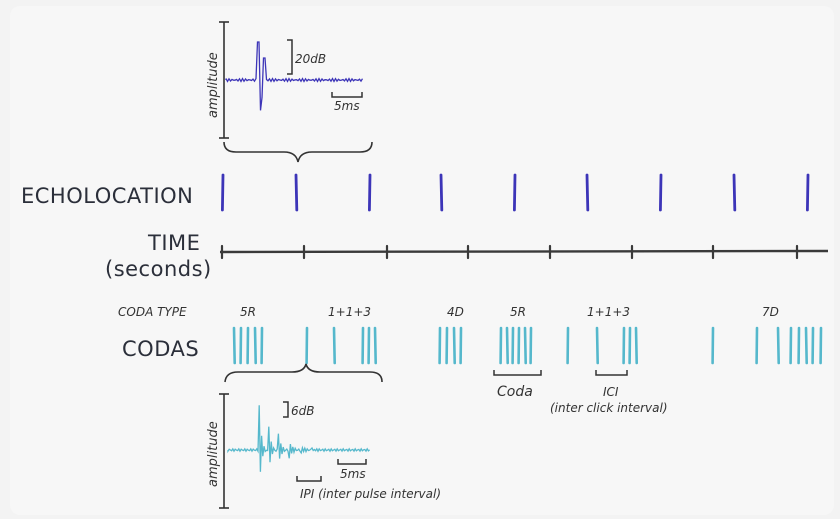 Image resolution: width=840 pixels, height=519 pixels. Describe the element at coordinates (294, 76) in the screenshot. I see `echo-waveform` at that location.